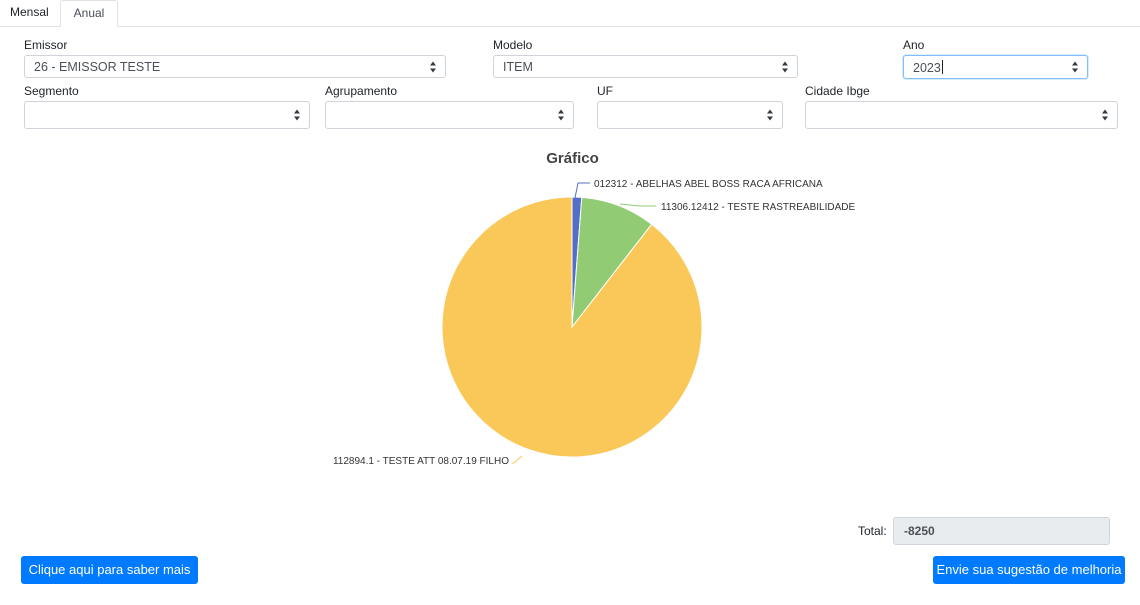 The height and width of the screenshot is (605, 1140). I want to click on ano-value-wrap: 2023, so click(928, 68).